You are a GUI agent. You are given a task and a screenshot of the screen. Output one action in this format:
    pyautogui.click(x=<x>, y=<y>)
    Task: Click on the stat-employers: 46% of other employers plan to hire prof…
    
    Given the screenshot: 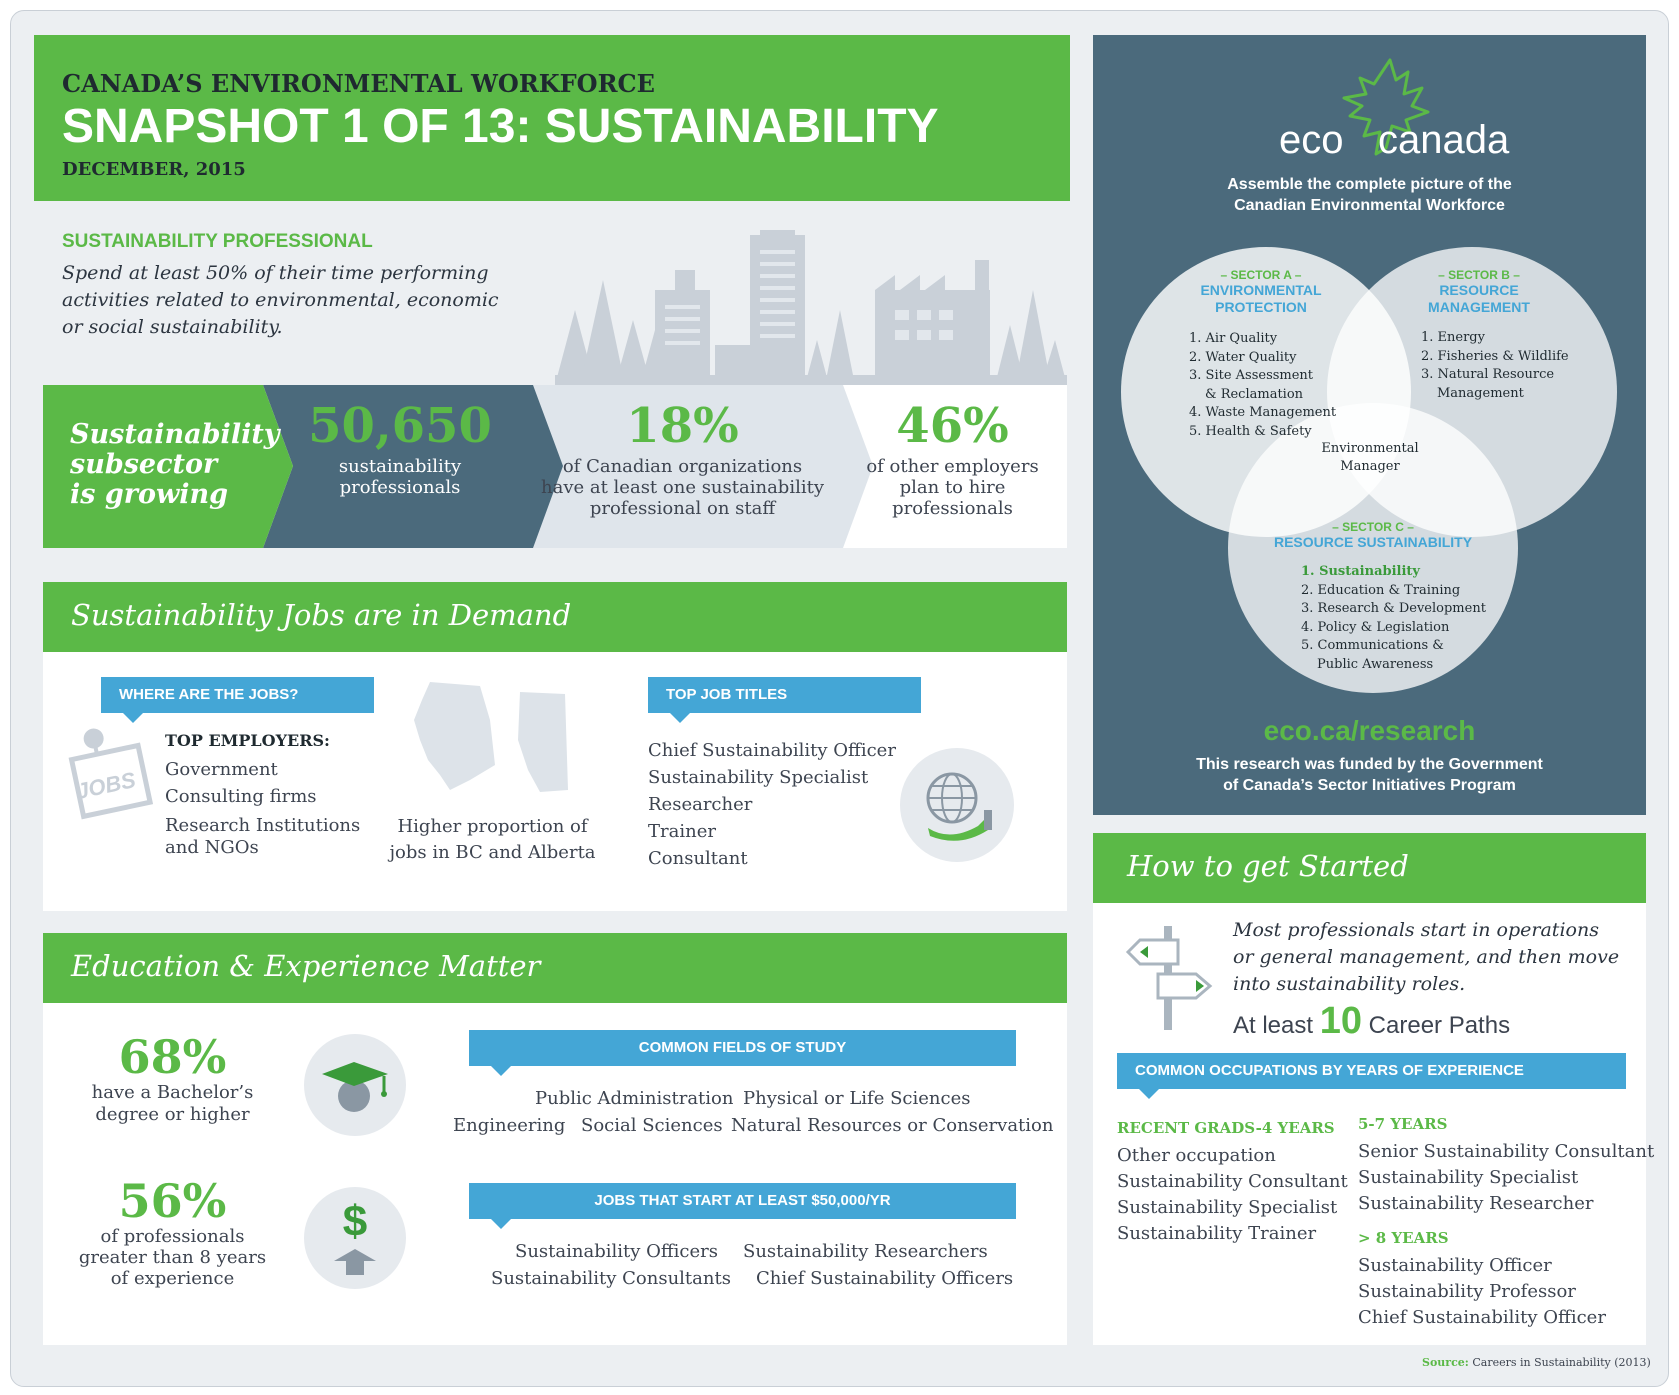 What is the action you would take?
    pyautogui.click(x=952, y=458)
    